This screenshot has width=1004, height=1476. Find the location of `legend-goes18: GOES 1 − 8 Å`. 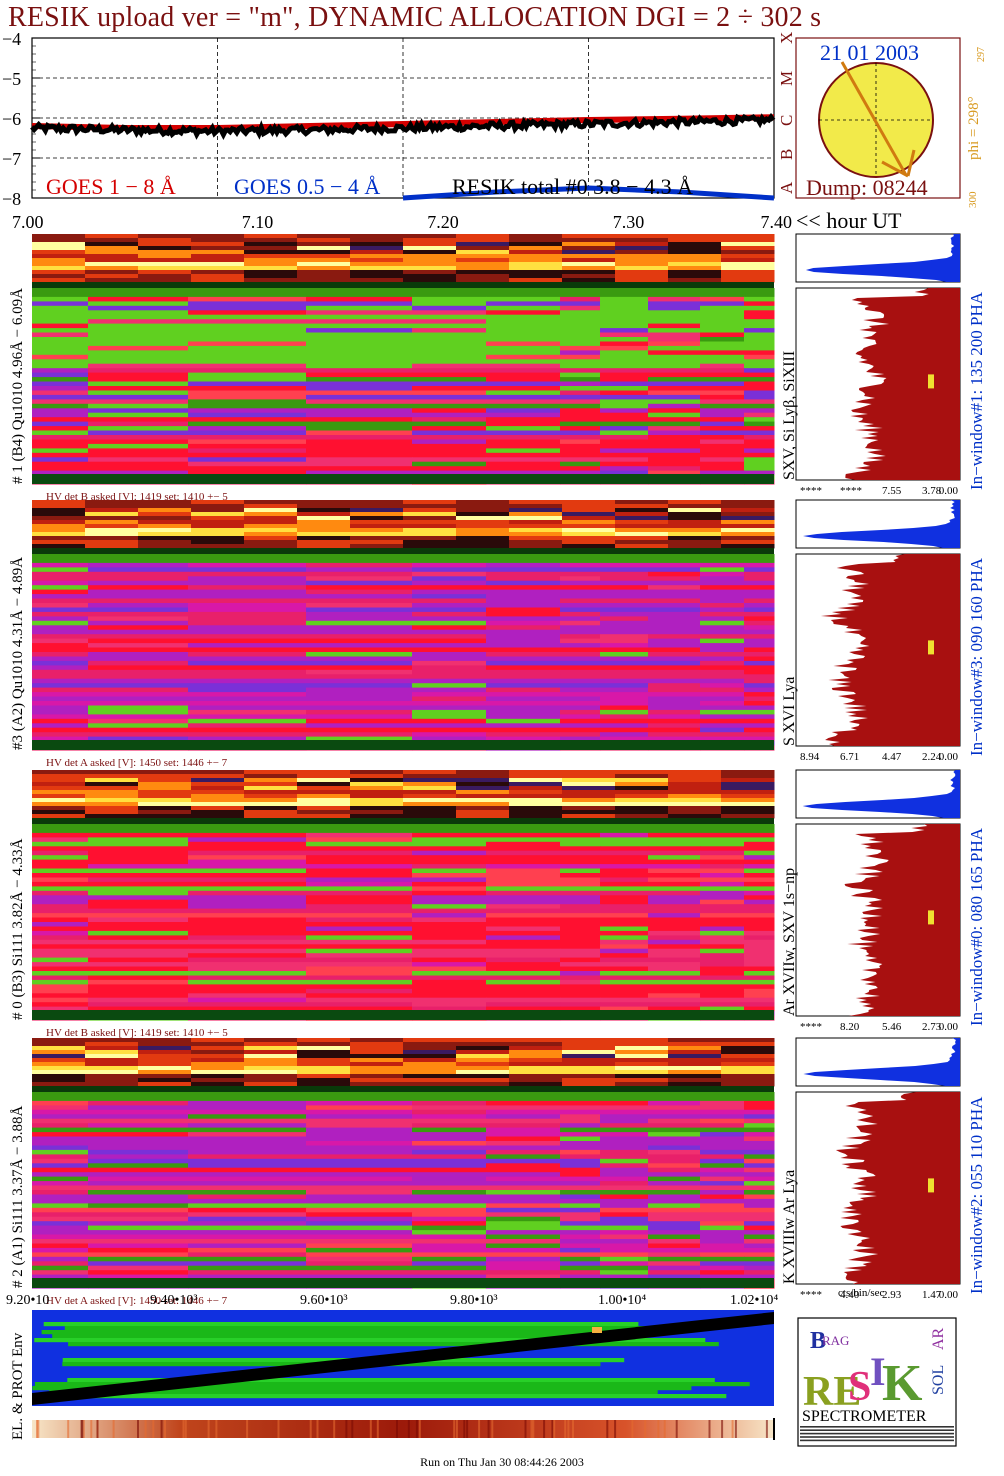

legend-goes18: GOES 1 − 8 Å is located at coordinates (111, 186).